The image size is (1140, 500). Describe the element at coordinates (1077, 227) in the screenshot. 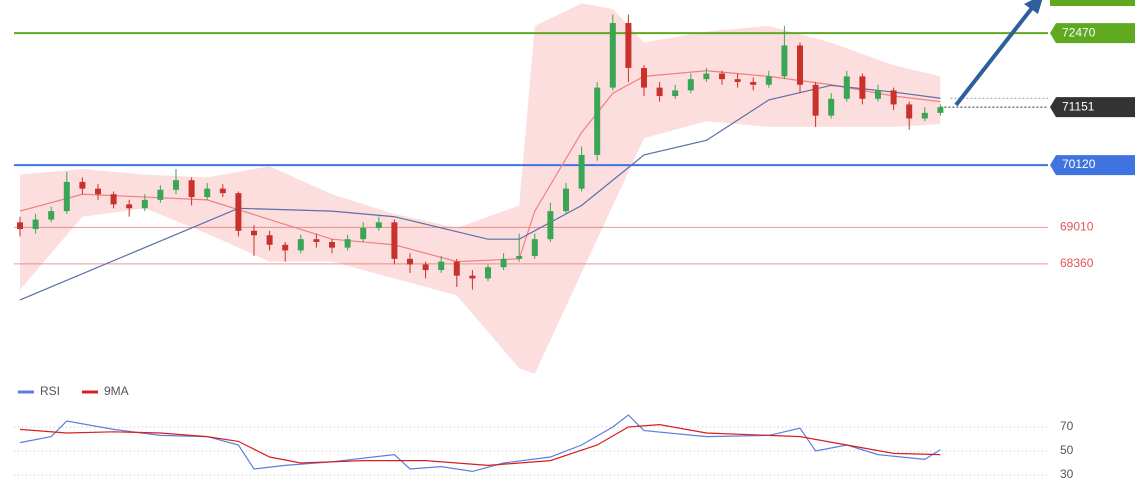

I see `level-label: 69010` at that location.